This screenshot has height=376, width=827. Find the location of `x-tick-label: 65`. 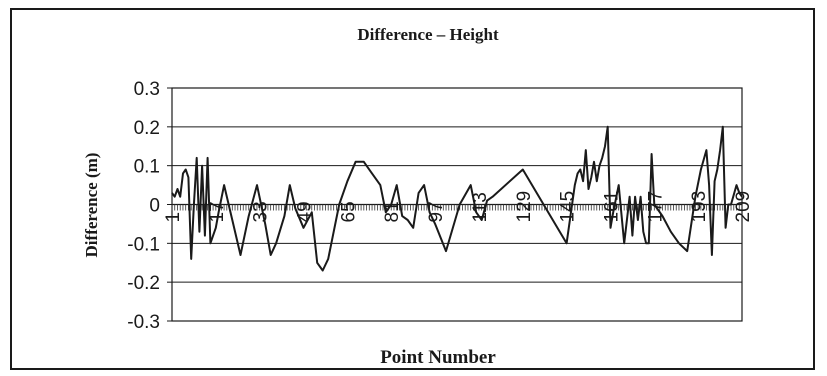

x-tick-label: 65 is located at coordinates (348, 211).